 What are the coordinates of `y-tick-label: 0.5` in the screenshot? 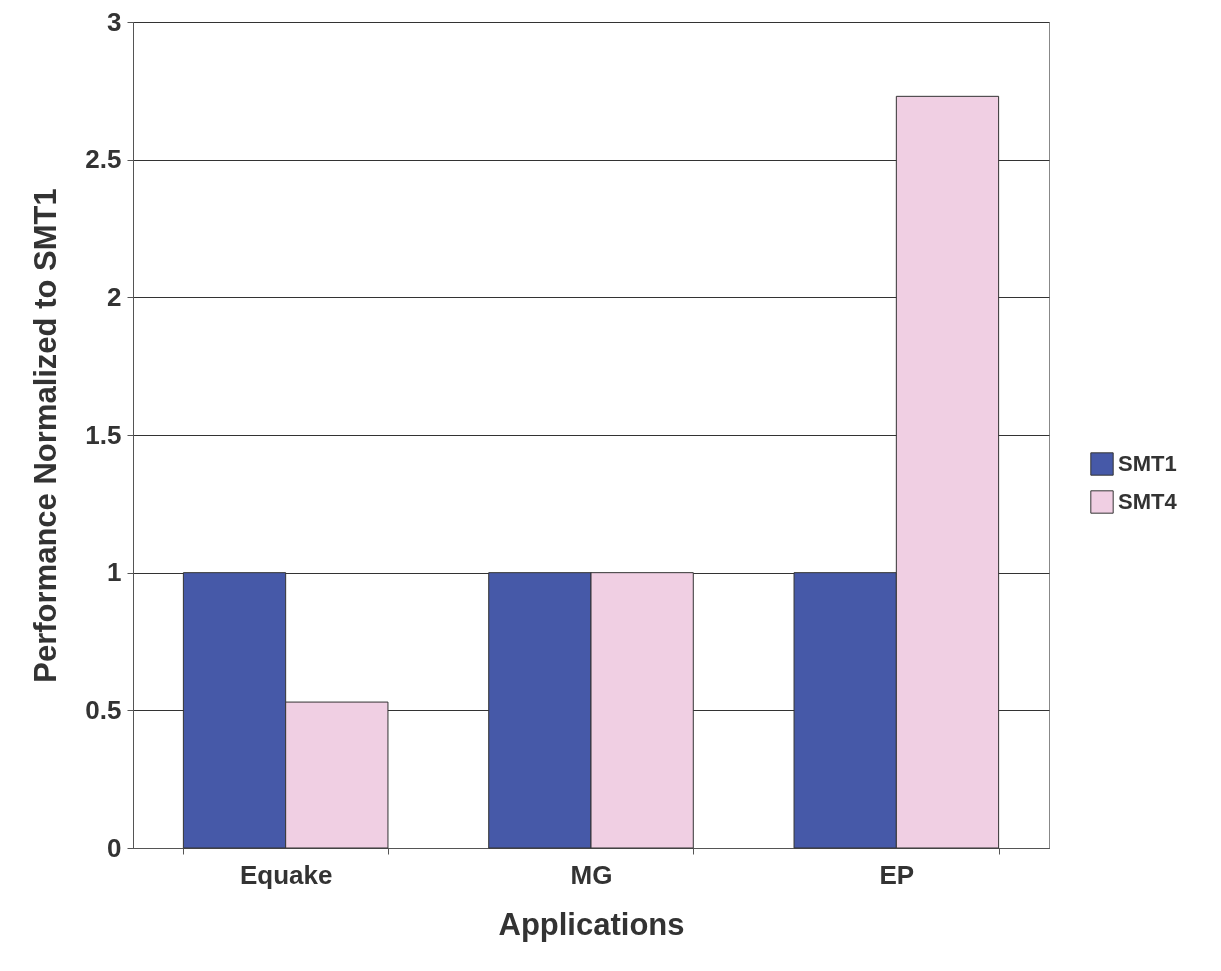 It's located at (103, 709).